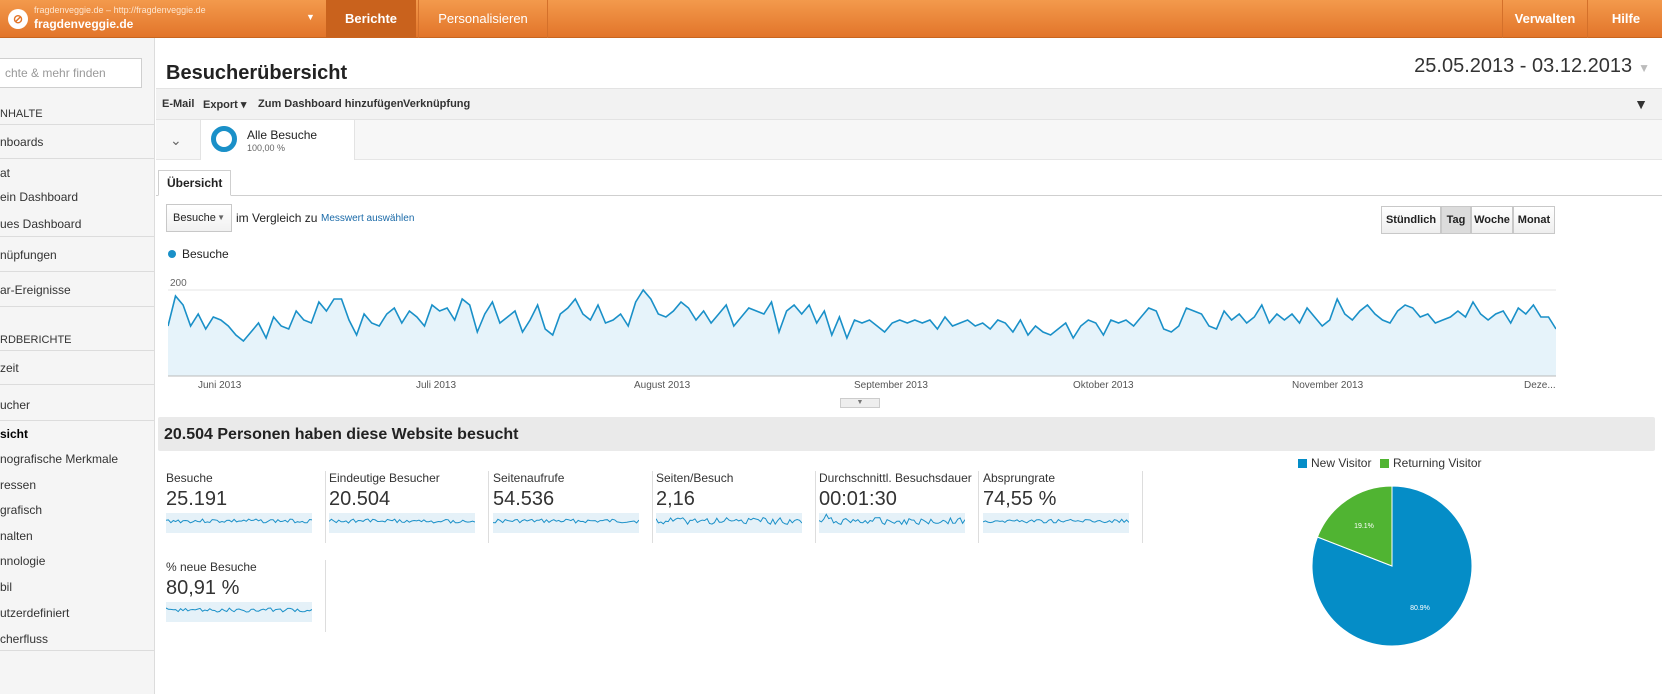 The image size is (1662, 694). What do you see at coordinates (1328, 385) in the screenshot?
I see `x-tick-label: November 2013` at bounding box center [1328, 385].